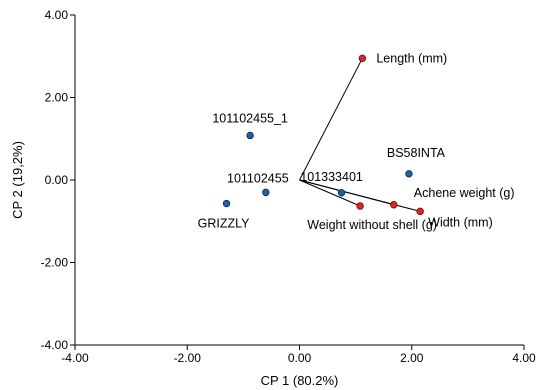 The height and width of the screenshot is (390, 540). Describe the element at coordinates (300, 380) in the screenshot. I see `x-axis-title: CP 1 (80.2%)` at that location.